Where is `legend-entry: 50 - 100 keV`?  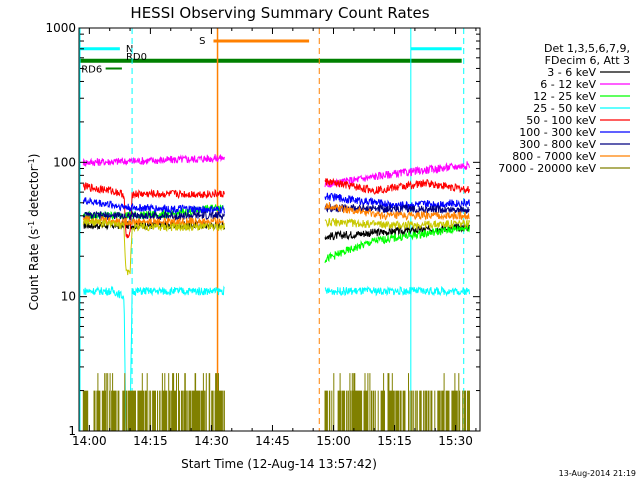 legend-entry: 50 - 100 keV is located at coordinates (578, 120).